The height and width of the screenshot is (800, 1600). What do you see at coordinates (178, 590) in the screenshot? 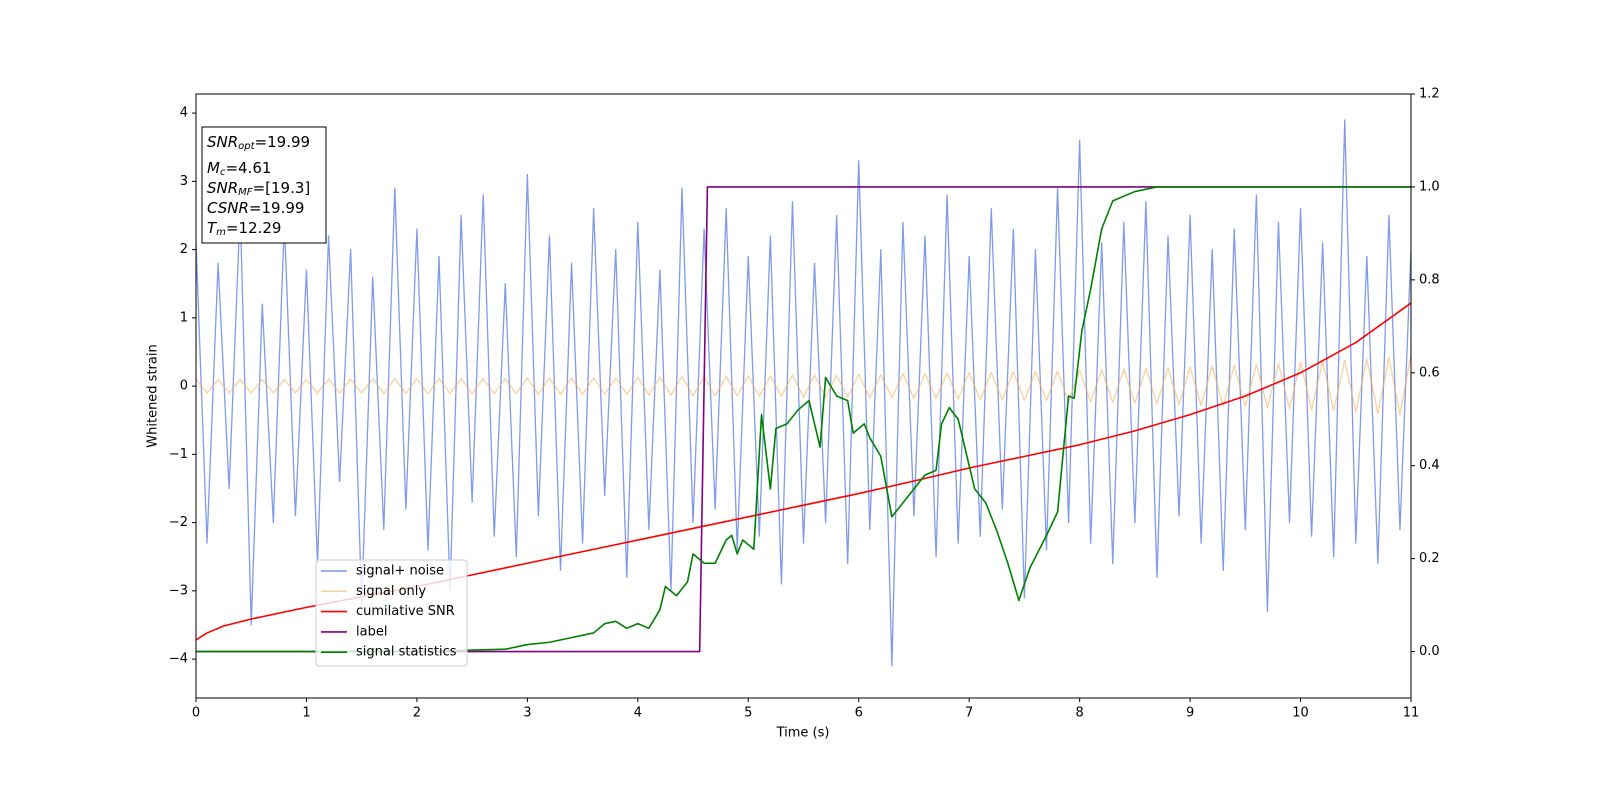
I see `y-tick-label: −3` at bounding box center [178, 590].